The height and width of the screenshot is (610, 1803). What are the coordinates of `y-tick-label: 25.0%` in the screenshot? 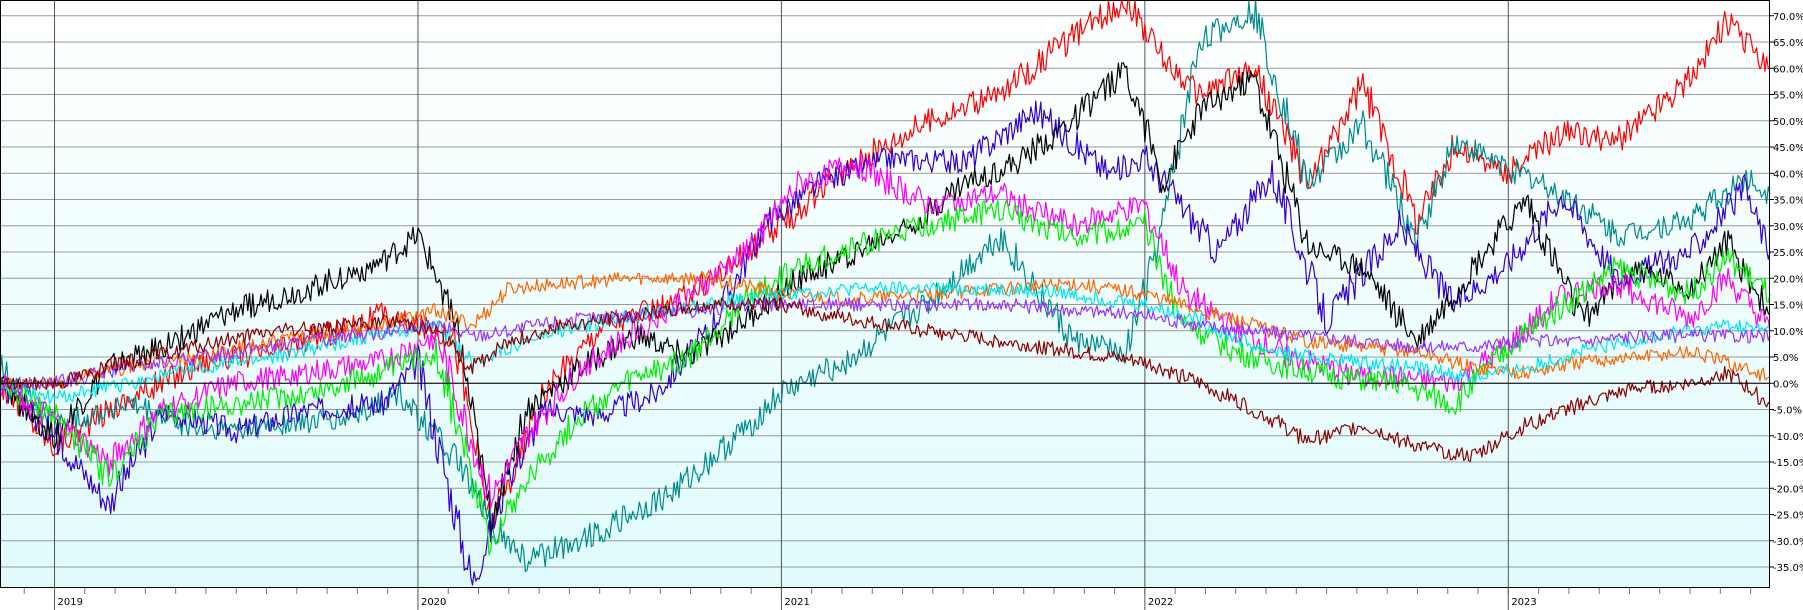 It's located at (1788, 253).